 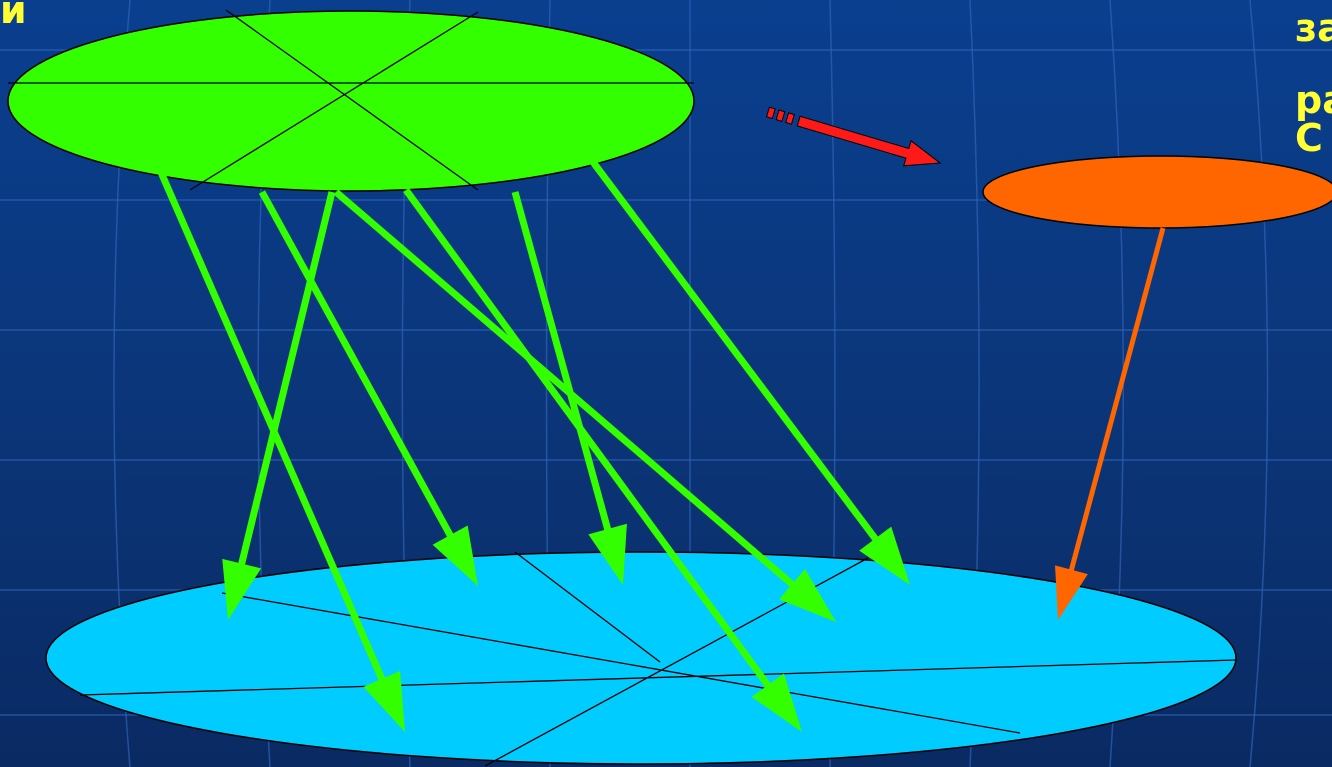 I want to click on orange-arrow-shaft, so click(x=1117, y=400).